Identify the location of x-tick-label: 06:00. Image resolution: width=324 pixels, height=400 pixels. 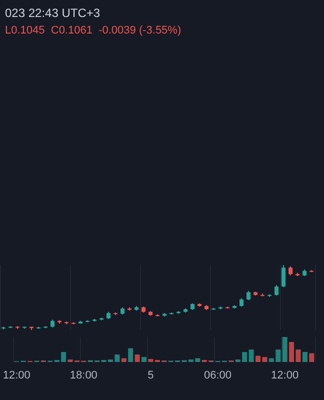
(218, 376).